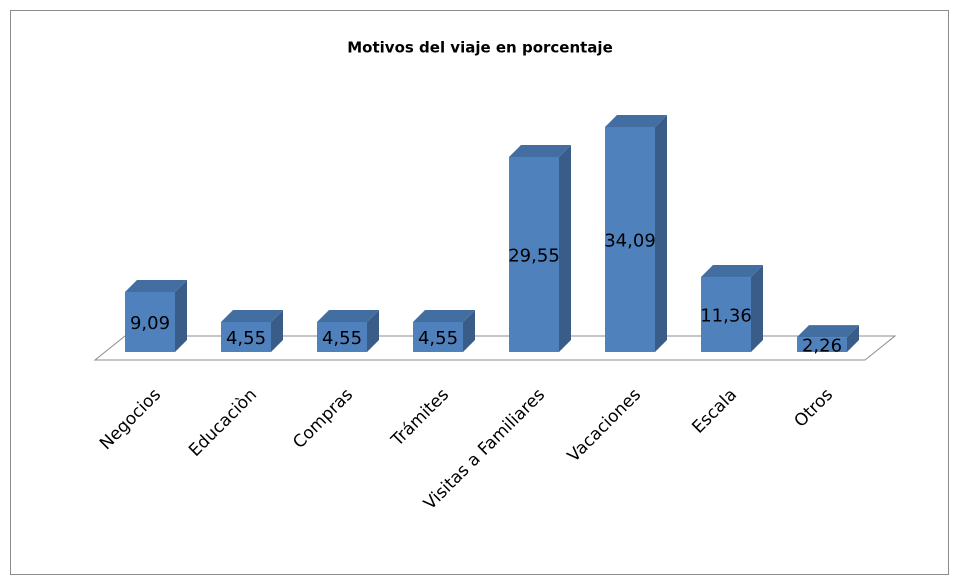 The width and height of the screenshot is (961, 582). I want to click on data-label: 2,26, so click(822, 346).